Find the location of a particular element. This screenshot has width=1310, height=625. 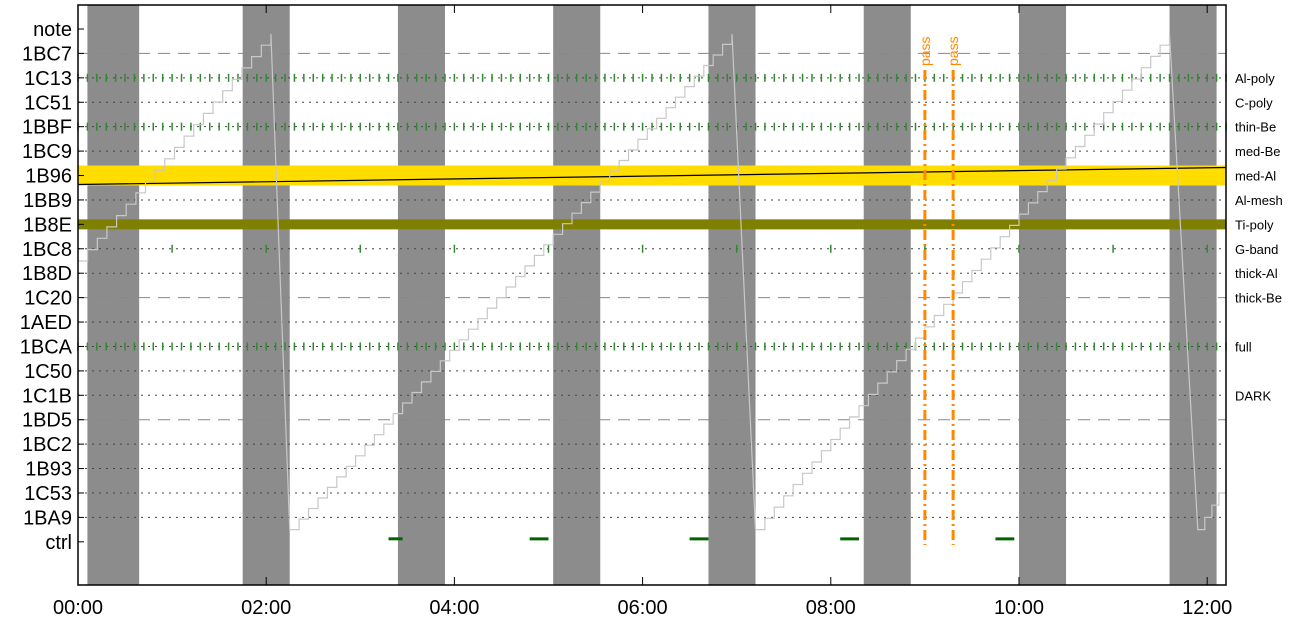

y-tick-label-1BA9: 1BA9 is located at coordinates (47, 518).